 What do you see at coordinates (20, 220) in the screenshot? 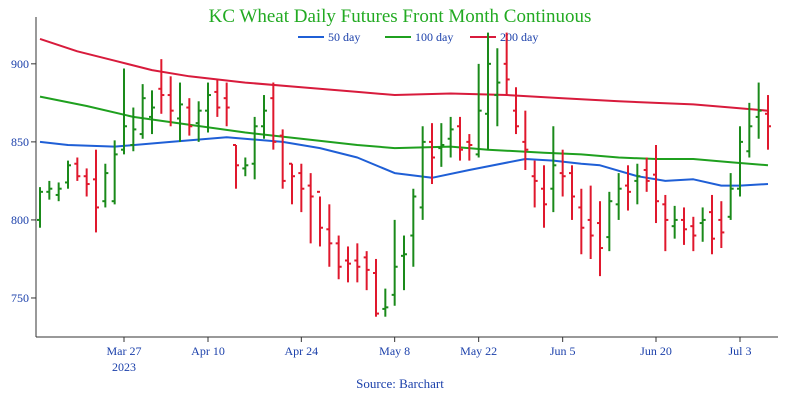
I see `y-tick-label: 800` at bounding box center [20, 220].